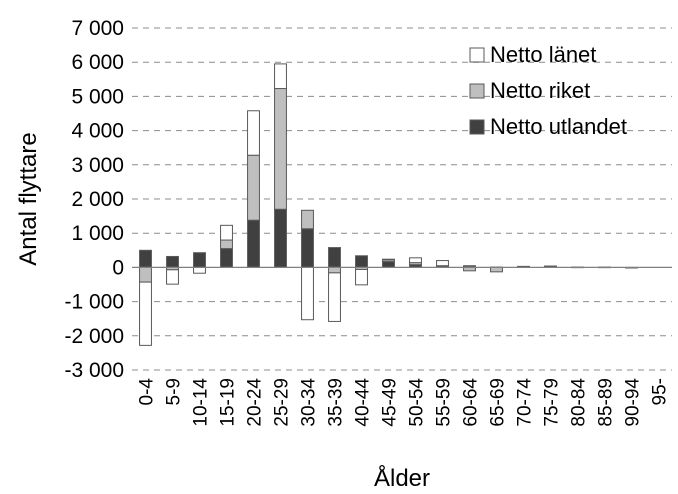  I want to click on x-tick-label: 60-64, so click(471, 402).